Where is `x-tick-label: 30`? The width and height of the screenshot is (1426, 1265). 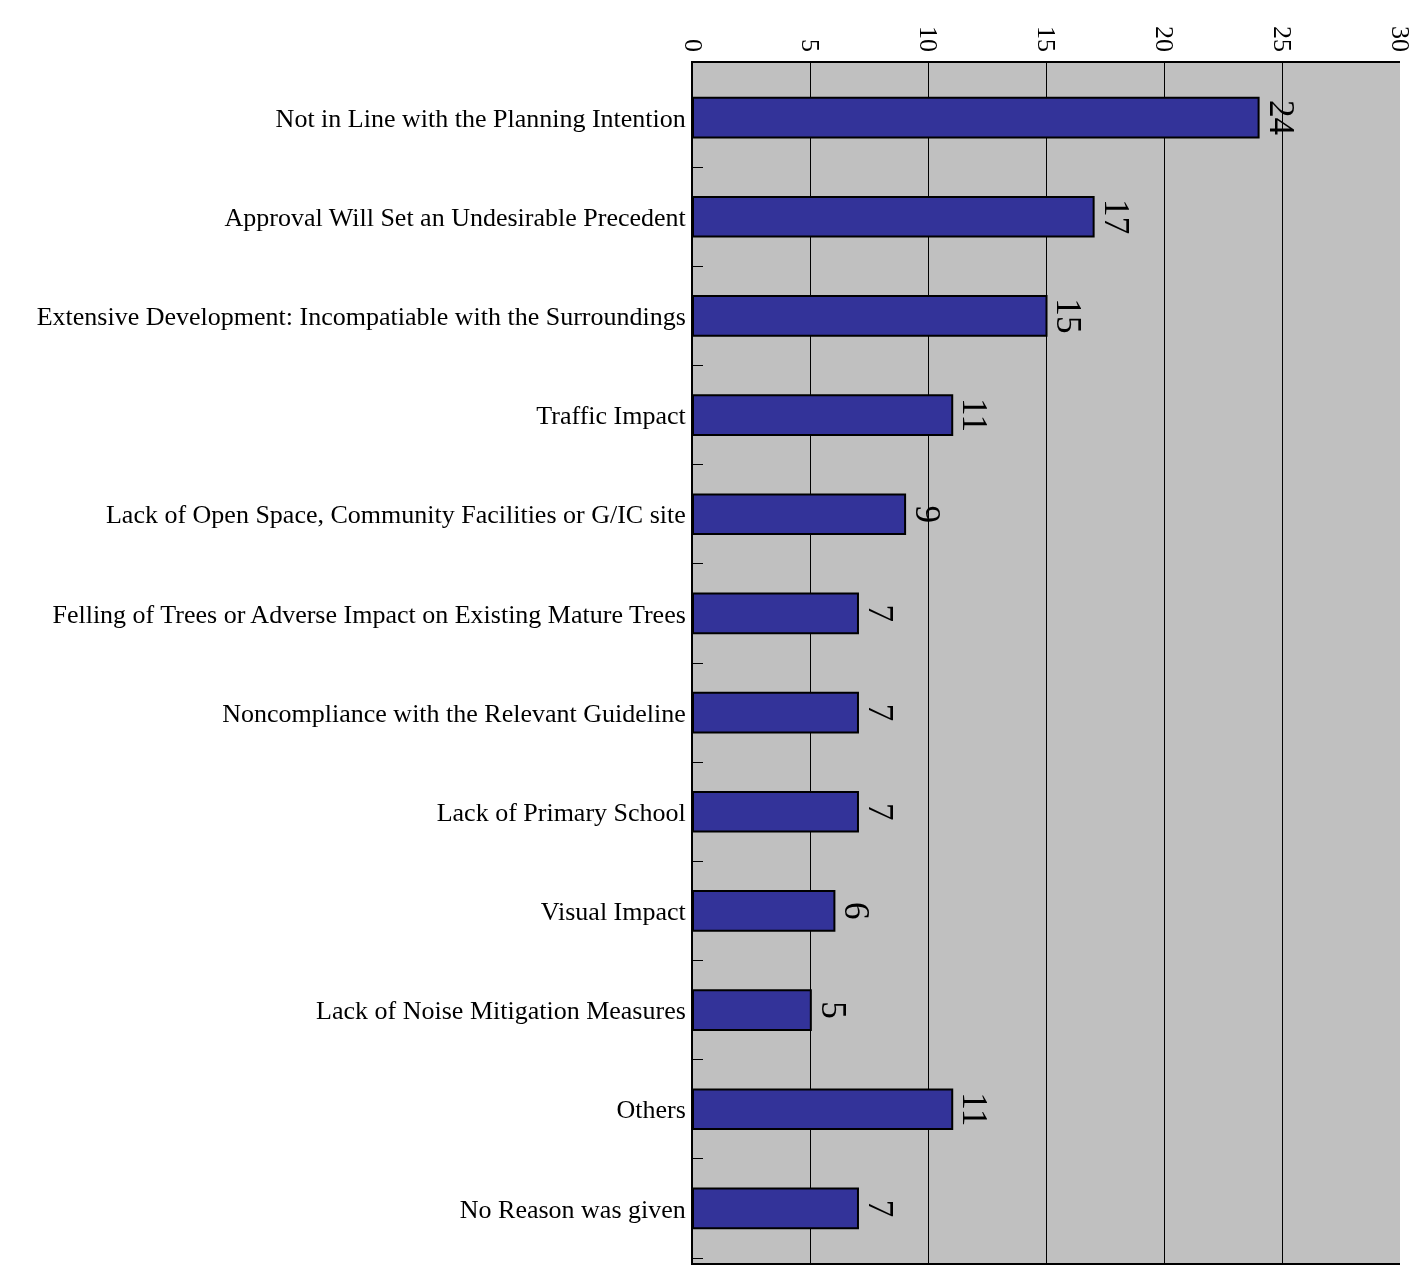 x-tick-label: 30 is located at coordinates (1400, 38).